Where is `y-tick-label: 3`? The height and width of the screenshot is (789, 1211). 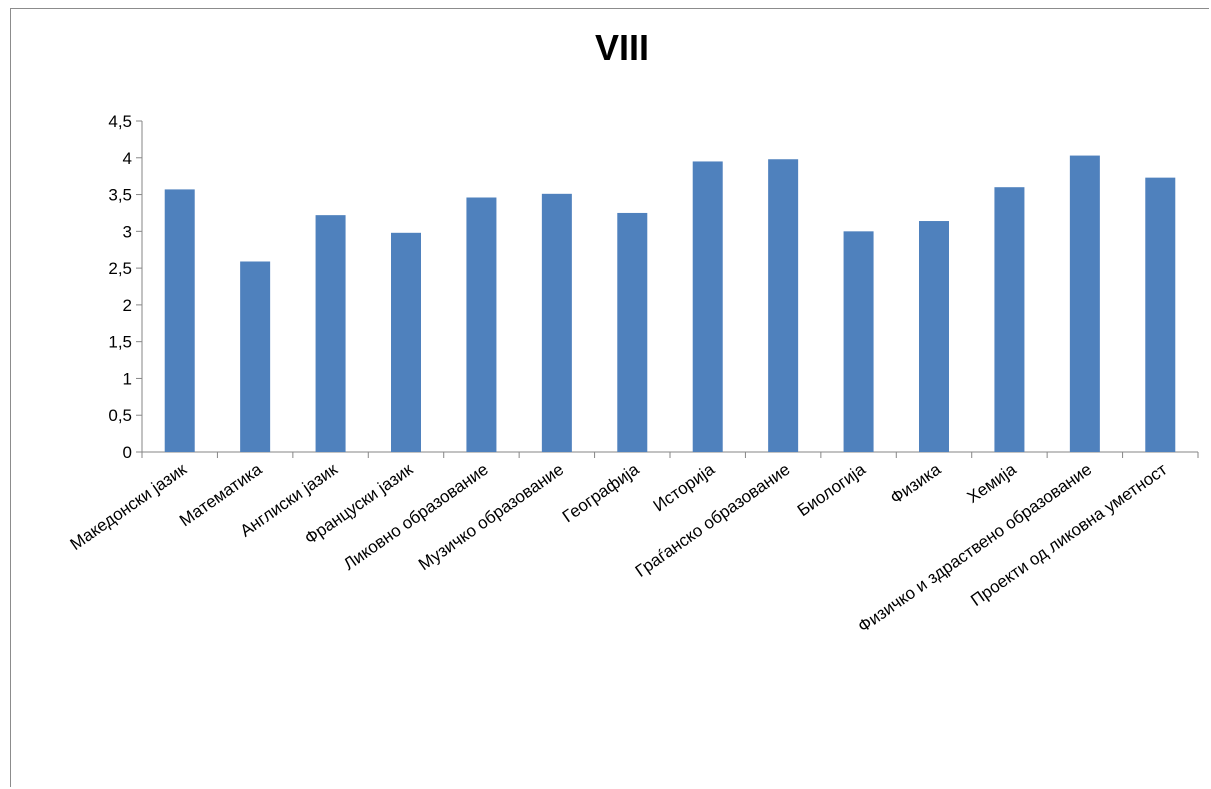 y-tick-label: 3 is located at coordinates (127, 231).